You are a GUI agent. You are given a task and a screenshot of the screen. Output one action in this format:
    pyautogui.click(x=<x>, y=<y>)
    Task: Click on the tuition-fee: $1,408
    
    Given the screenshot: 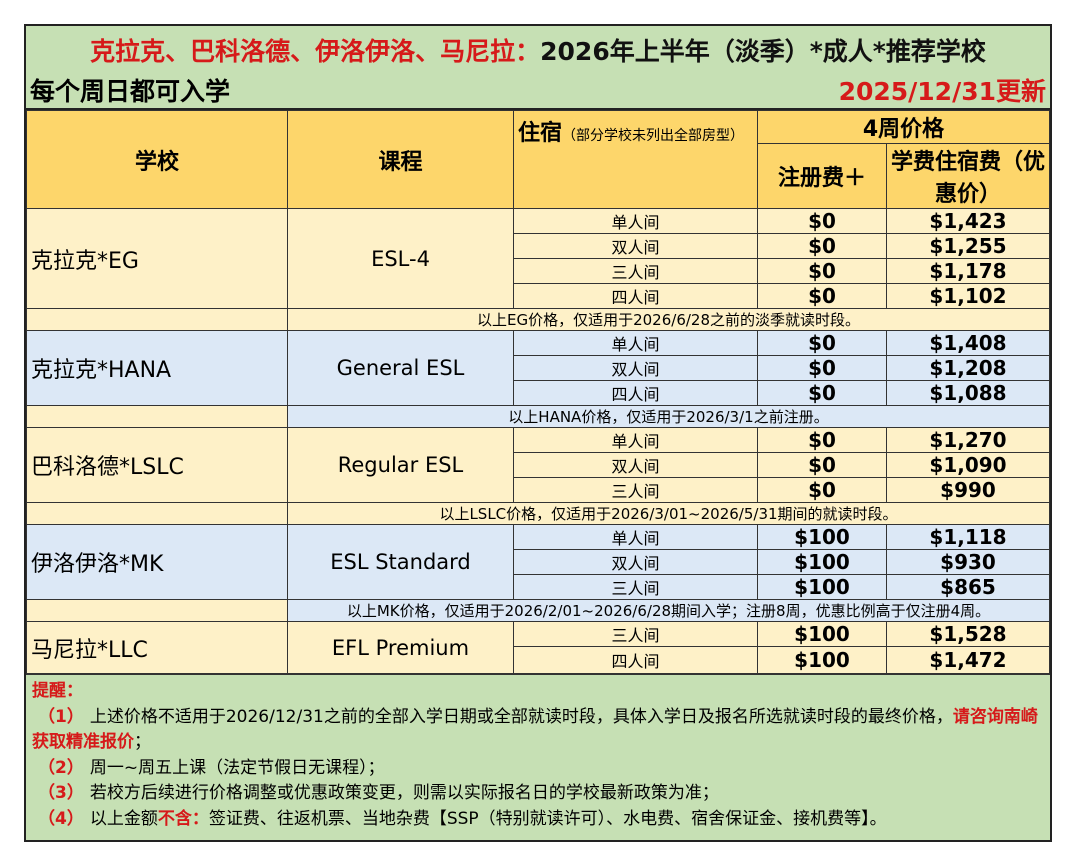 What is the action you would take?
    pyautogui.click(x=968, y=343)
    